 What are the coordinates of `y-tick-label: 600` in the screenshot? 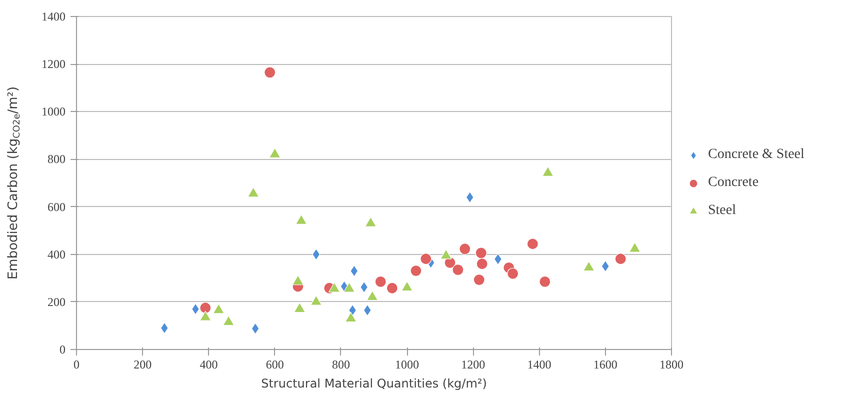 It's located at (57, 207).